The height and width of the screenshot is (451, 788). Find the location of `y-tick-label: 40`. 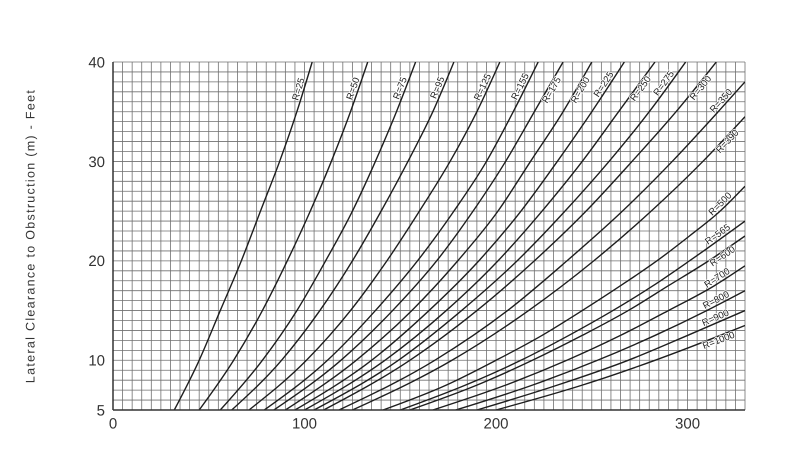

y-tick-label: 40 is located at coordinates (96, 63).